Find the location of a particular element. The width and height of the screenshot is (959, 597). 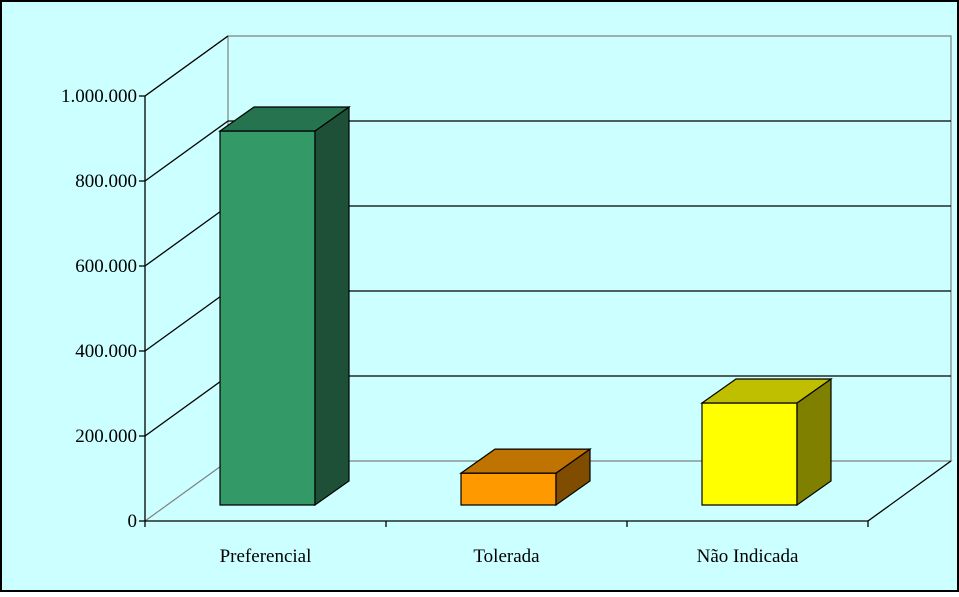

bar-tolerada is located at coordinates (525, 477).